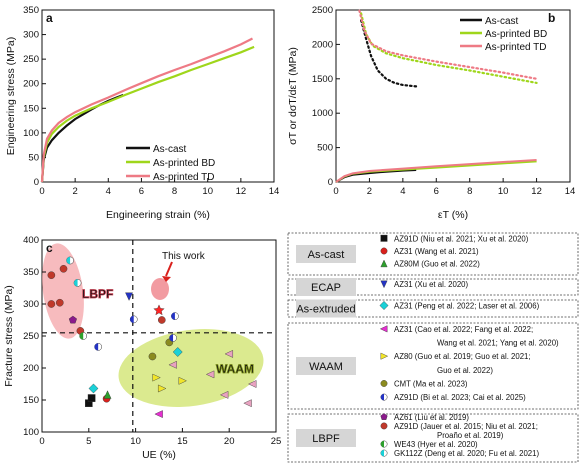  I want to click on panel-a-xlabel: Engineering strain (%), so click(158, 215).